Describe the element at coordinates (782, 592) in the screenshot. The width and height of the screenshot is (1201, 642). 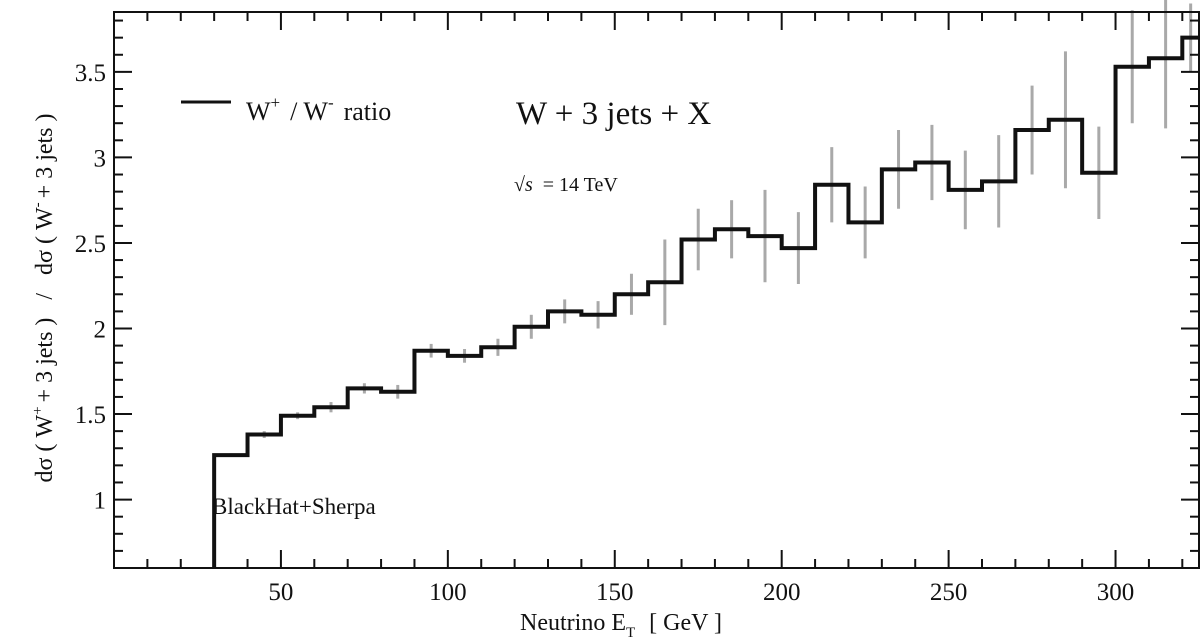
I see `x-tick-label: 200` at that location.